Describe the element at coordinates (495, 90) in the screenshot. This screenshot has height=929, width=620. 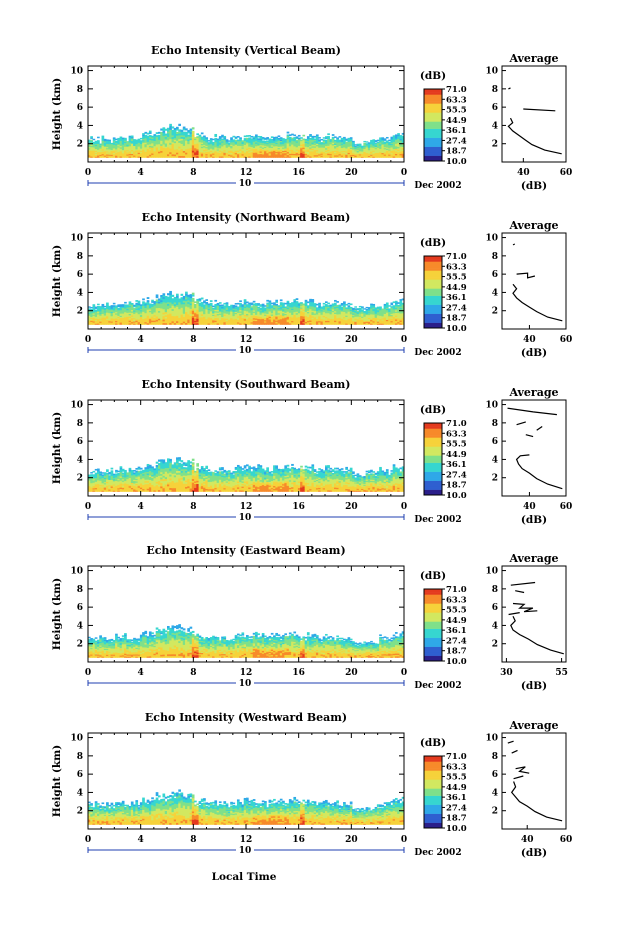
I see `average-y-tick-label: 8` at that location.